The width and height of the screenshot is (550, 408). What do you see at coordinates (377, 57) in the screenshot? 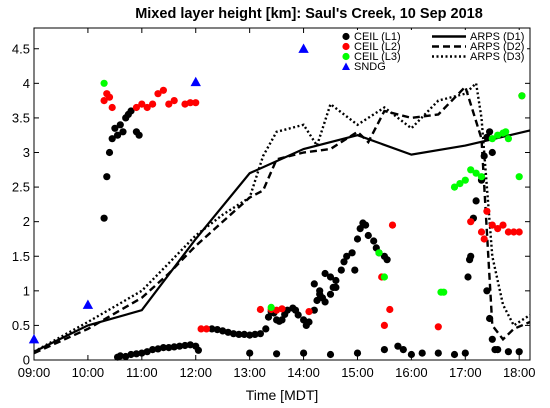
I see `legend-label-ceil-l3: CEIL (L3)` at bounding box center [377, 57].